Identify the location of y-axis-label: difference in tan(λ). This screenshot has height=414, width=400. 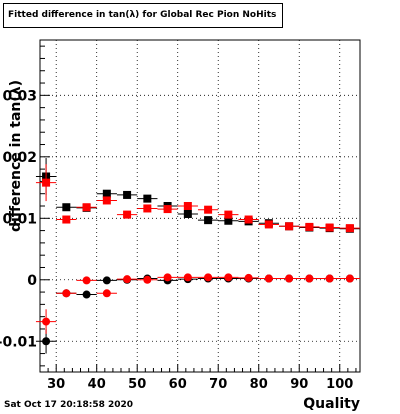
(16, 156).